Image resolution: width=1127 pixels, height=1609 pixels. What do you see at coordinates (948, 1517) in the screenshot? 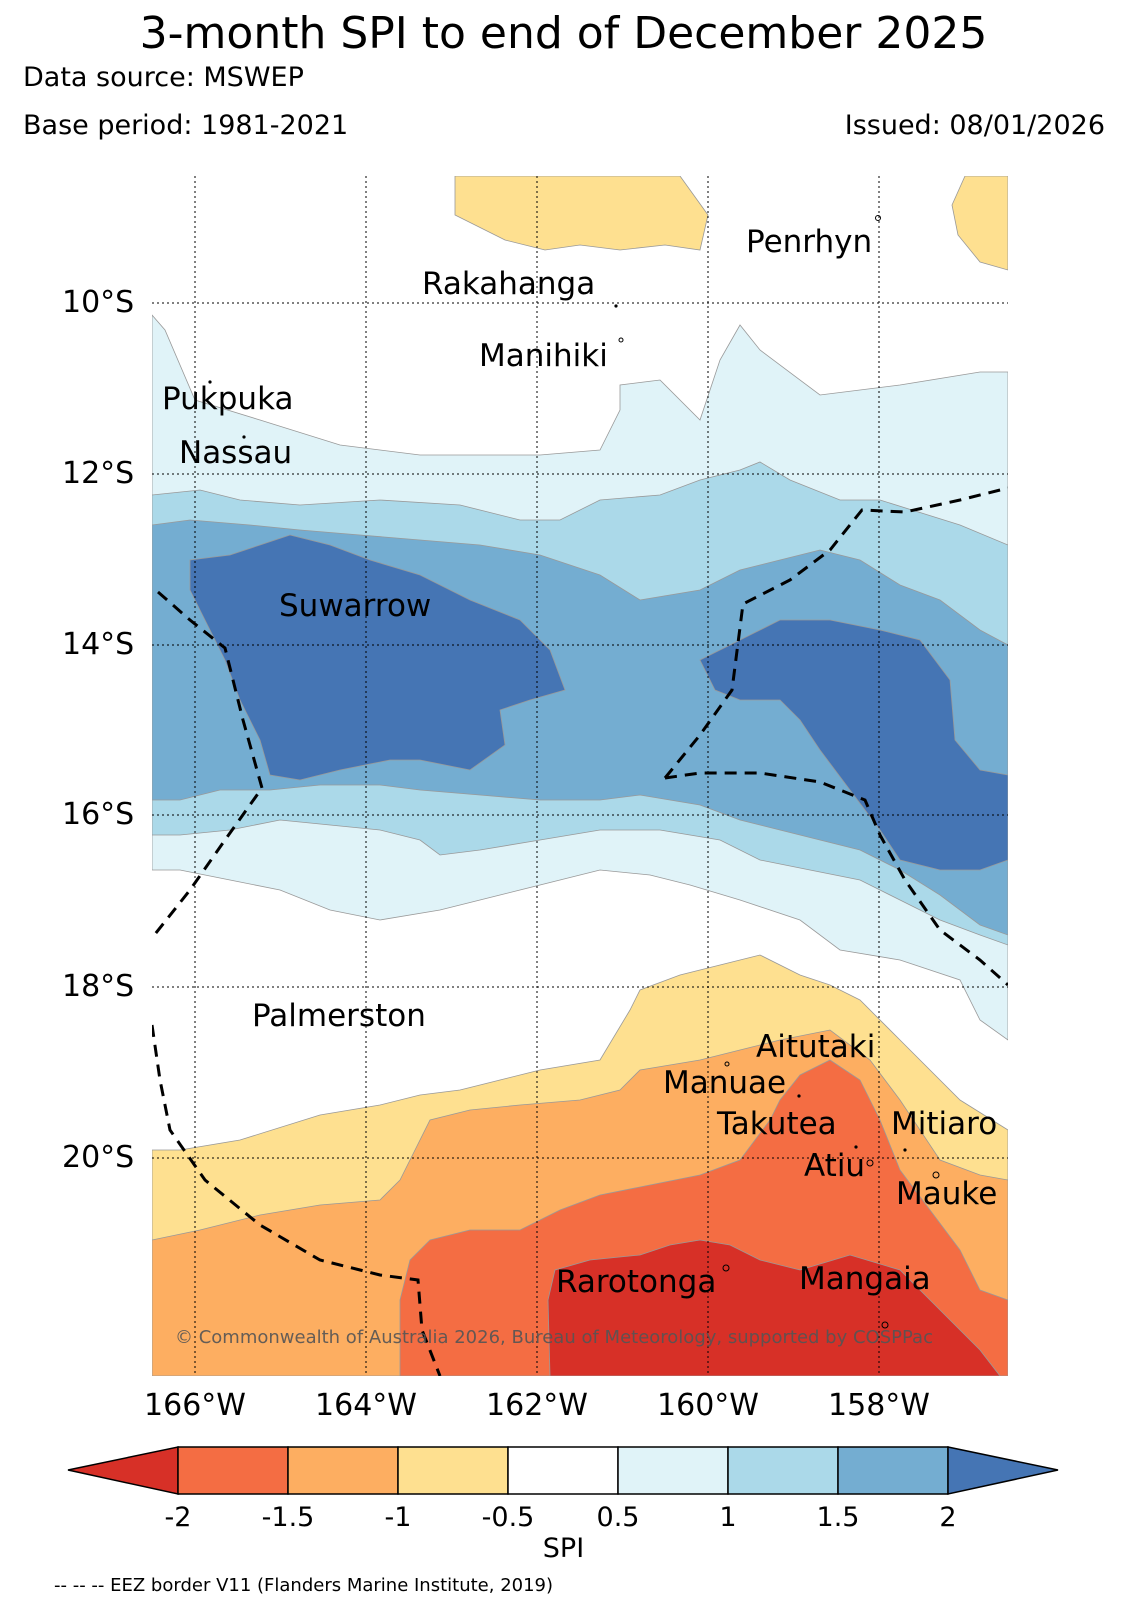
I see `colorbar-tick: 2` at bounding box center [948, 1517].